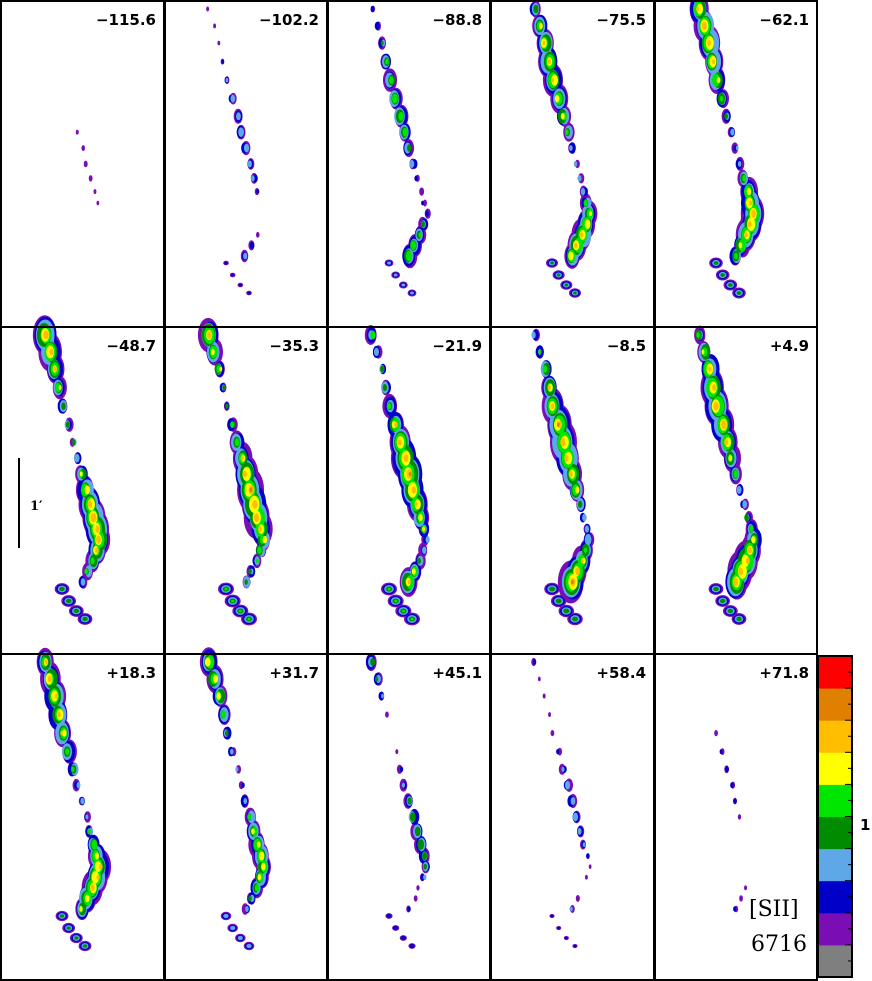  What do you see at coordinates (784, 673) in the screenshot?
I see `velocity-label: +71.8` at bounding box center [784, 673].